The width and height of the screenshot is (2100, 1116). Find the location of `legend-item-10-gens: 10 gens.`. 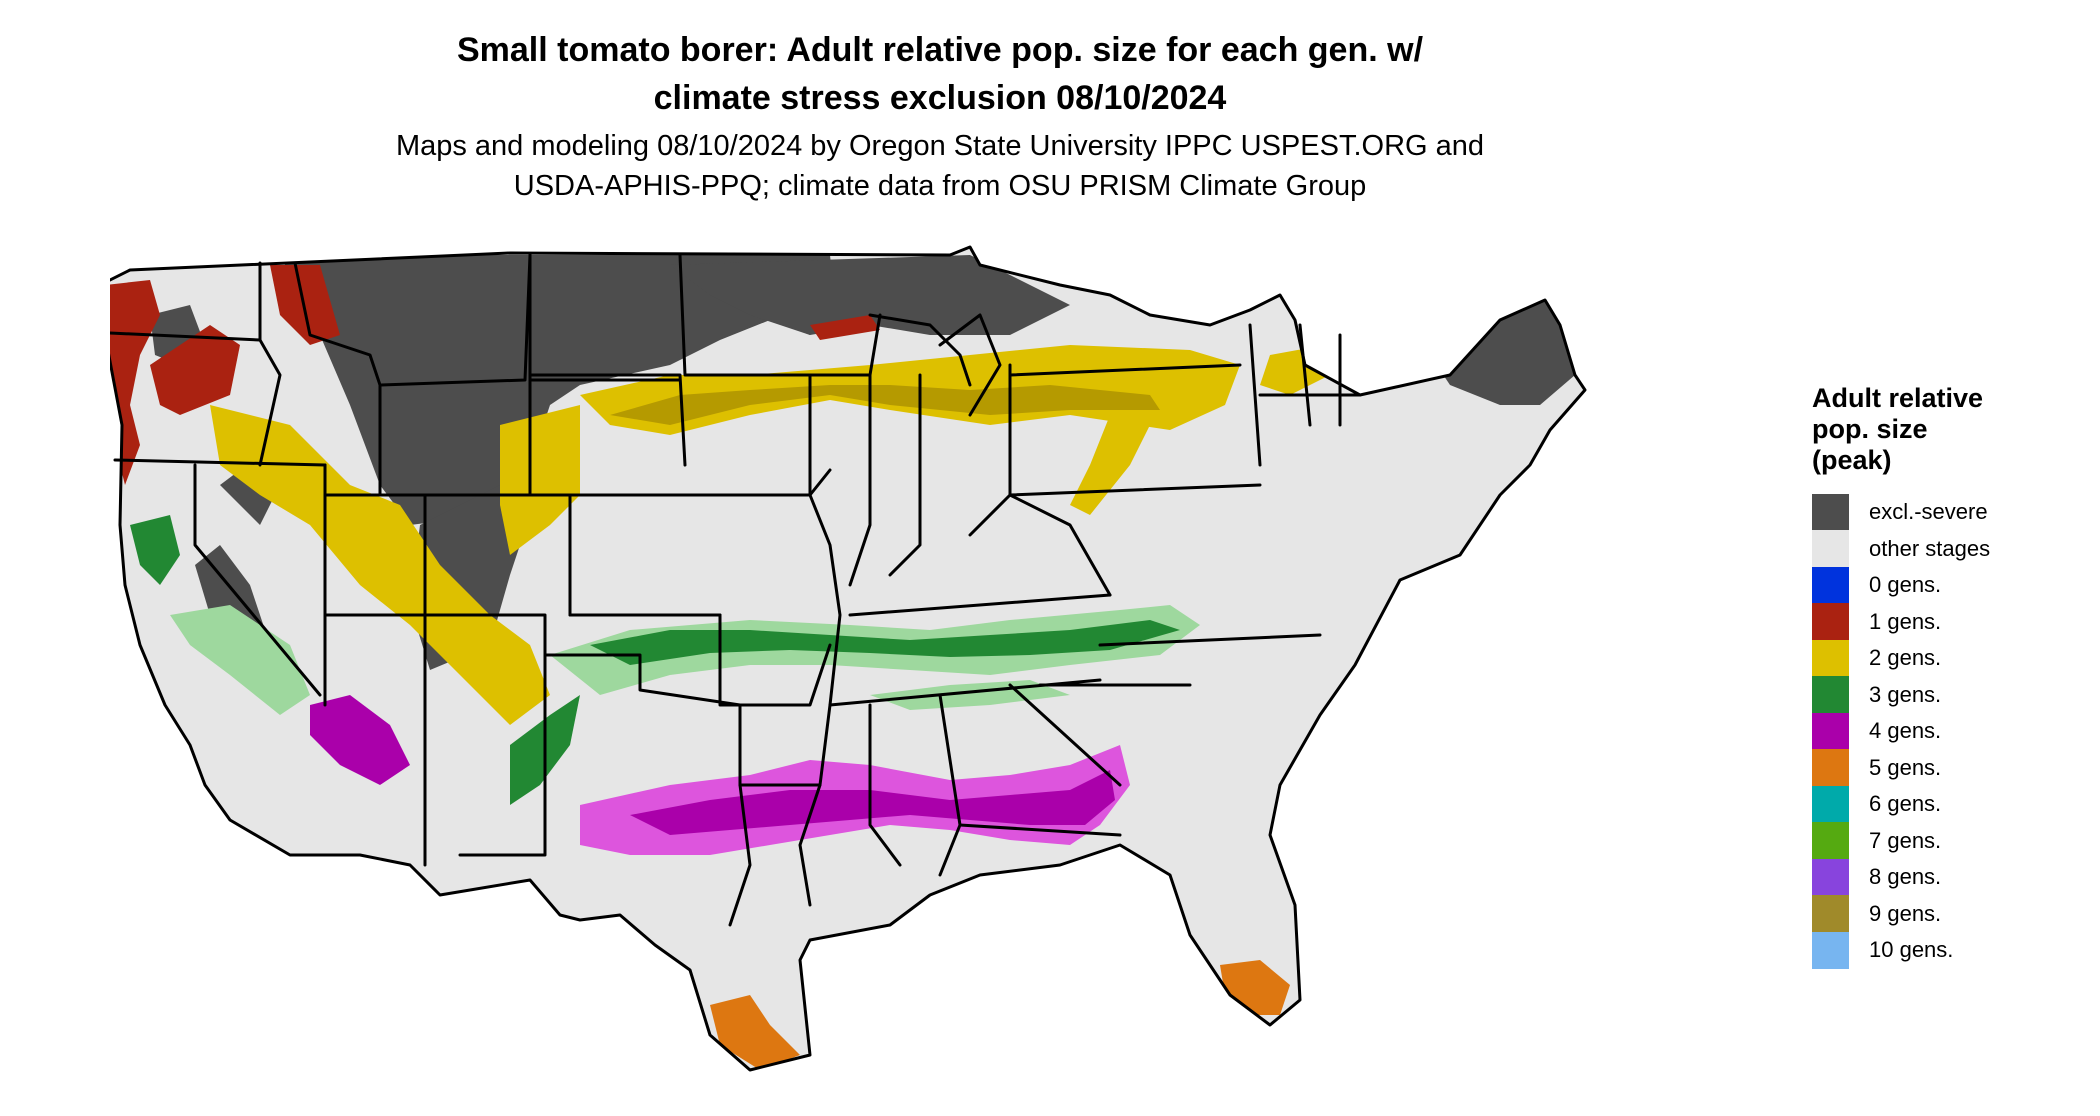

legend-item-10-gens: 10 gens. is located at coordinates (1942, 950).